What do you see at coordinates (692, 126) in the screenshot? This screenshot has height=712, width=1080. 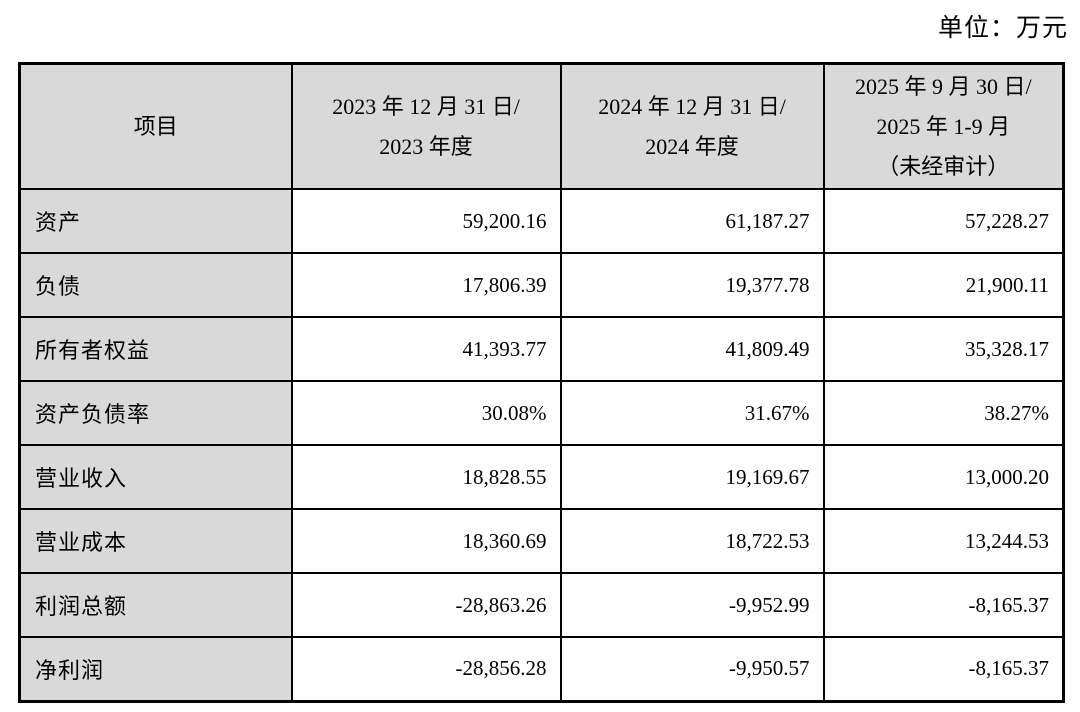 I see `header-2024: 2024 年 12 月 31 日/ 2024 年度` at bounding box center [692, 126].